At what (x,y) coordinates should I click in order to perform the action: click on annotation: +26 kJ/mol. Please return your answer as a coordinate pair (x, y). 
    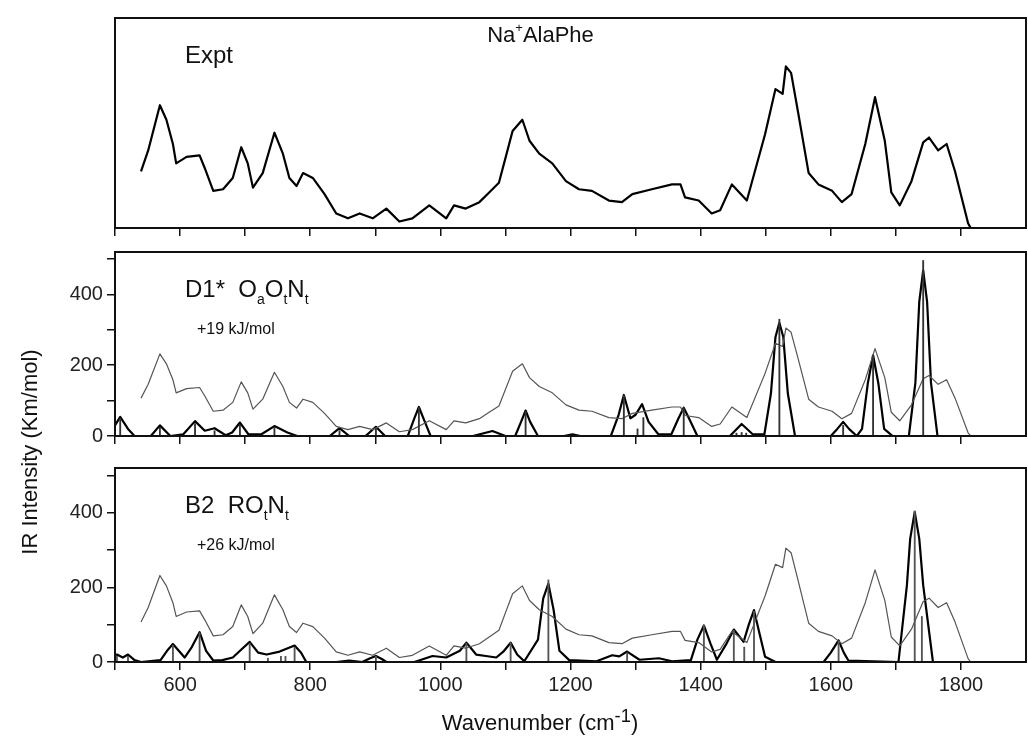
    Looking at the image, I should click on (236, 544).